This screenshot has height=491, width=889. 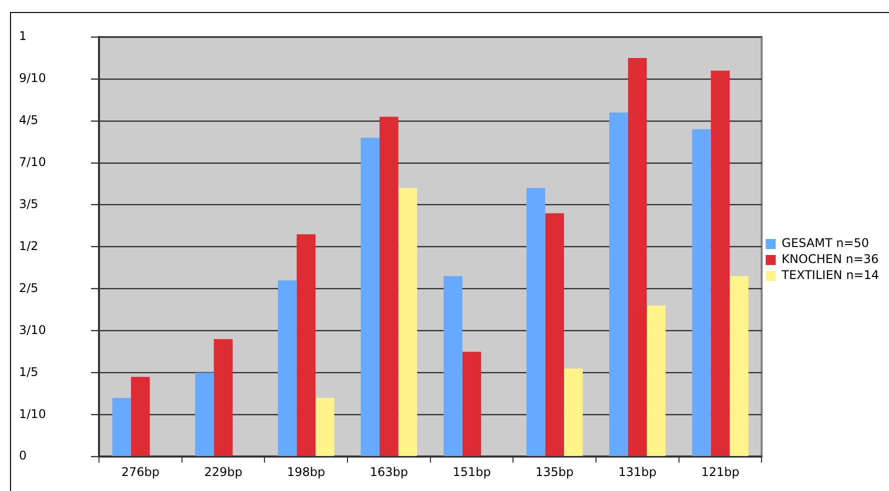 What do you see at coordinates (32, 162) in the screenshot?
I see `y-tick-label: 7/10` at bounding box center [32, 162].